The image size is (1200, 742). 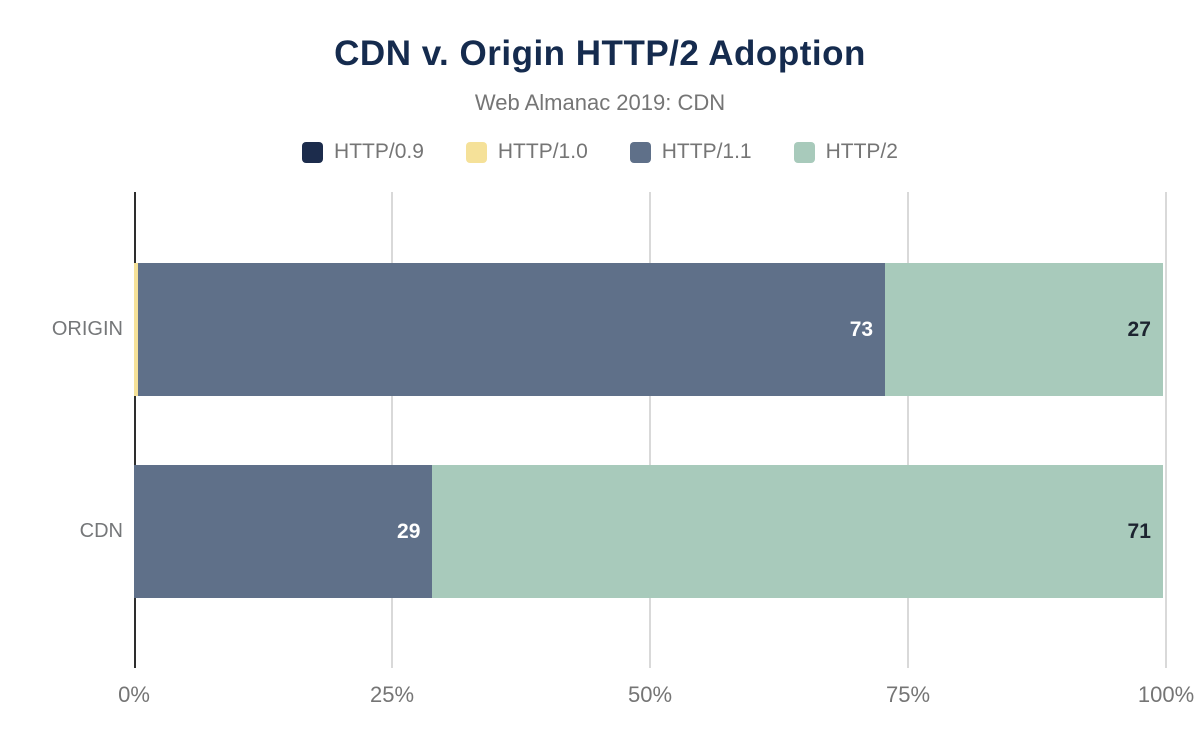 I want to click on legend-swatch-http11, so click(x=640, y=152).